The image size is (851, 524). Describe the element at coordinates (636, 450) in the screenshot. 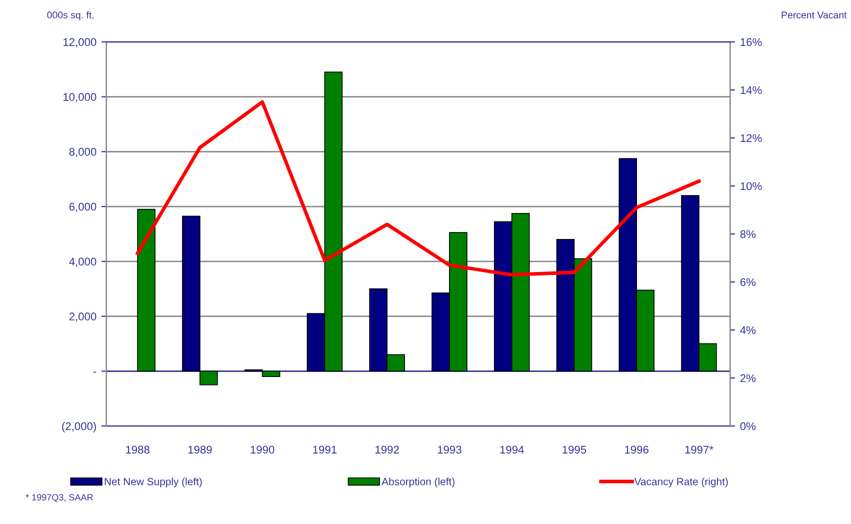

I see `x-tick-label: 1996` at that location.